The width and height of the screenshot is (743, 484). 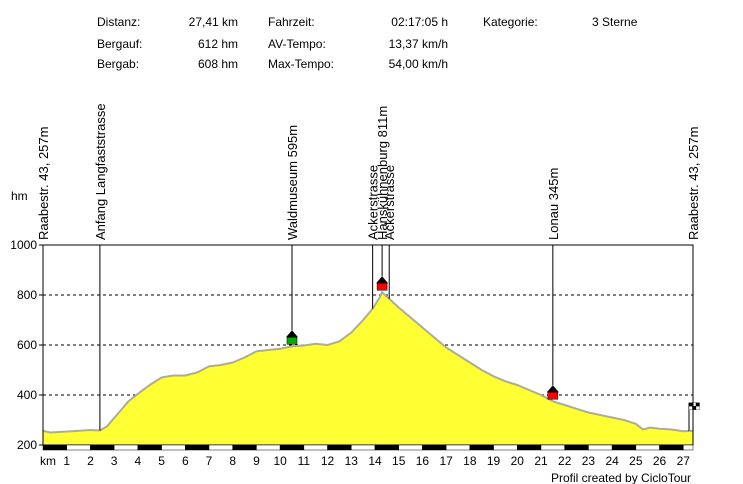 I want to click on waypoint-label-3: Ackerstrasse, so click(x=373, y=202).